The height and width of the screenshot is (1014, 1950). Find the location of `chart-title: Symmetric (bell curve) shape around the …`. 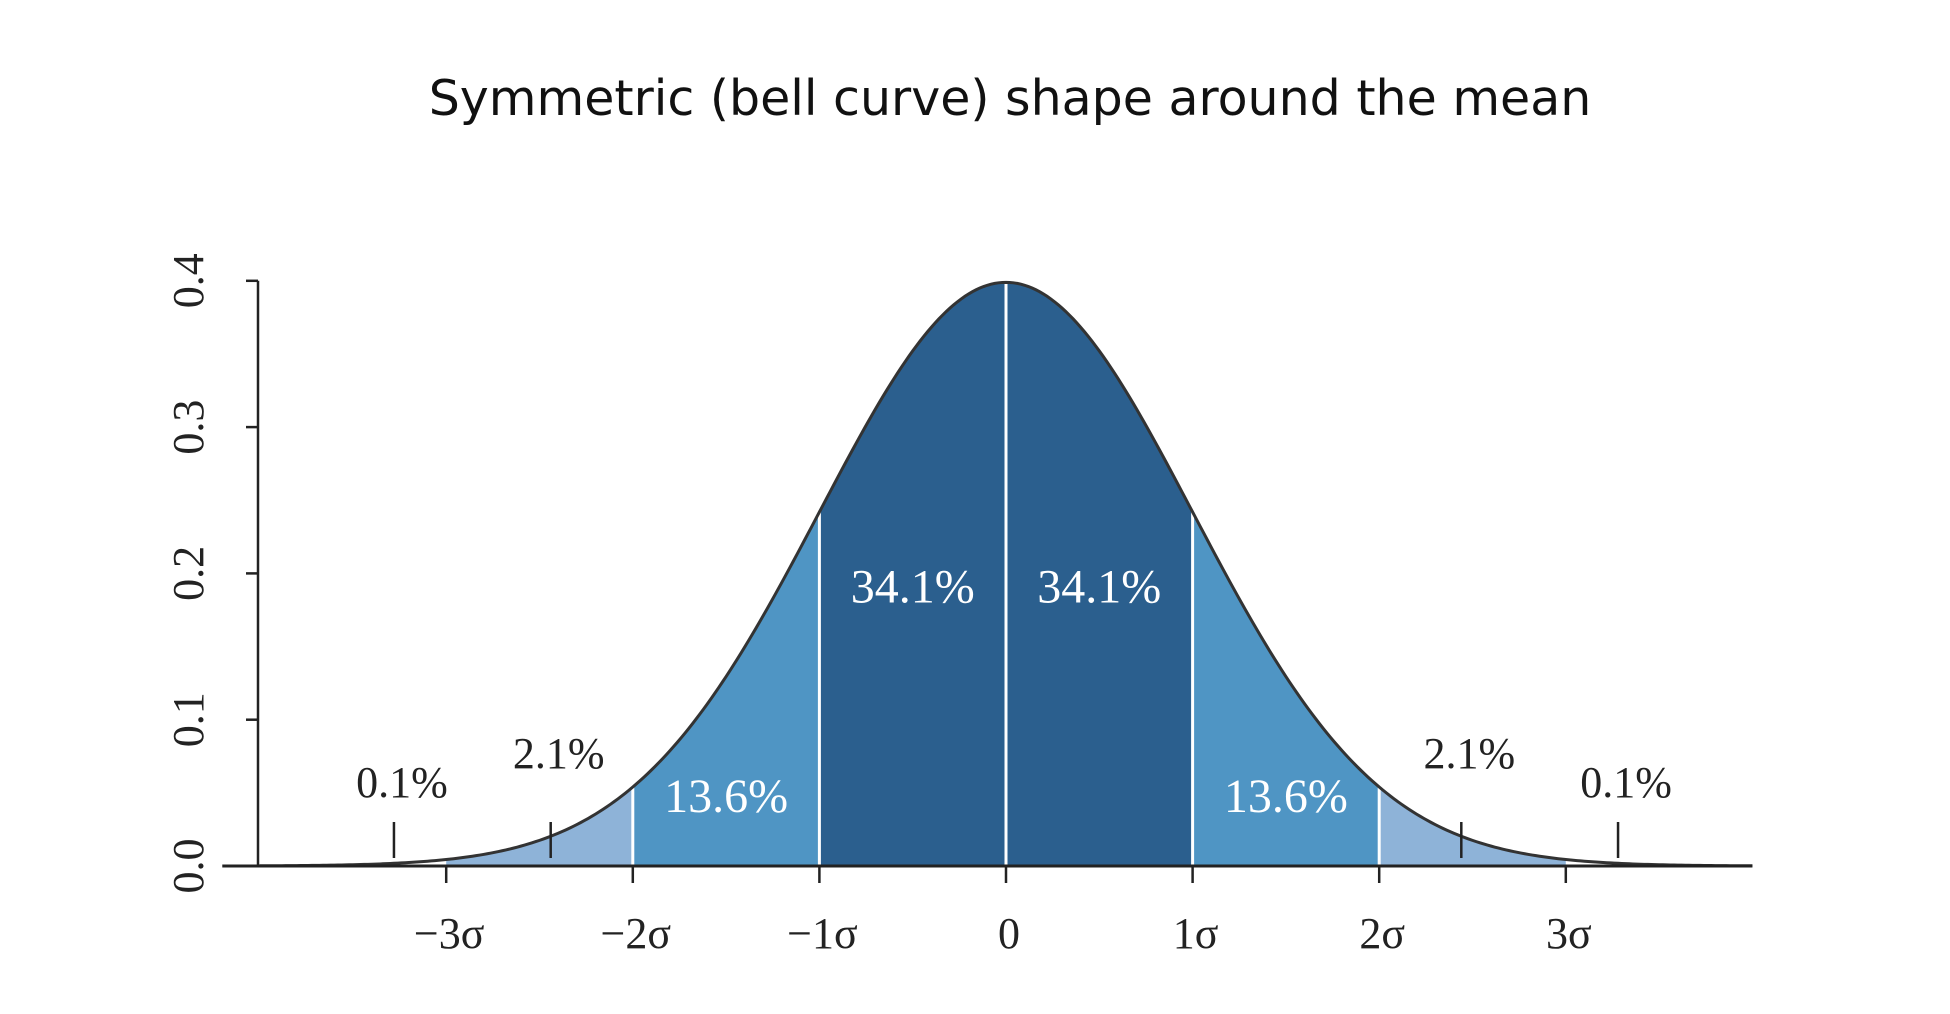

chart-title: Symmetric (bell curve) shape around the … is located at coordinates (1010, 98).